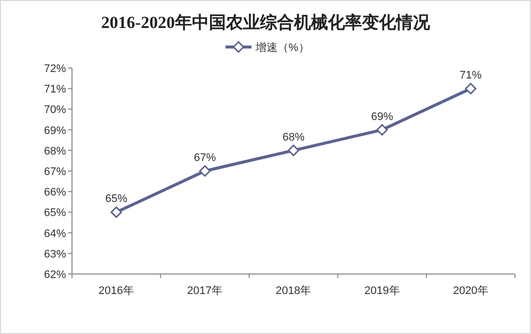 This screenshot has height=334, width=531. I want to click on text: 67%, so click(205, 158).